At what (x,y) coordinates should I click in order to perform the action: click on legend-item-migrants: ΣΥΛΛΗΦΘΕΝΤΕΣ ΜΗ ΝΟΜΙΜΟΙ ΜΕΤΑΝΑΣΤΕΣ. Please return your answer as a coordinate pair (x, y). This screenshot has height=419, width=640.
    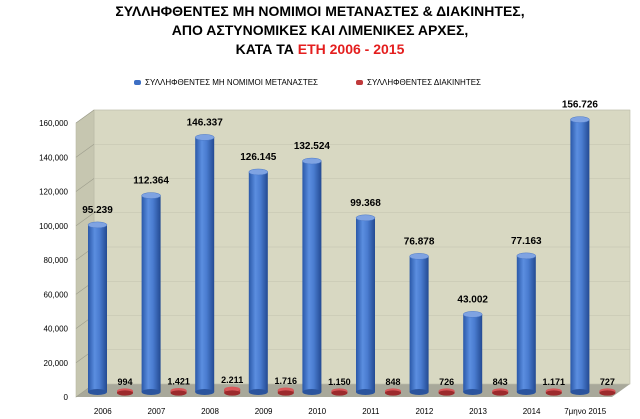
    Looking at the image, I should click on (226, 82).